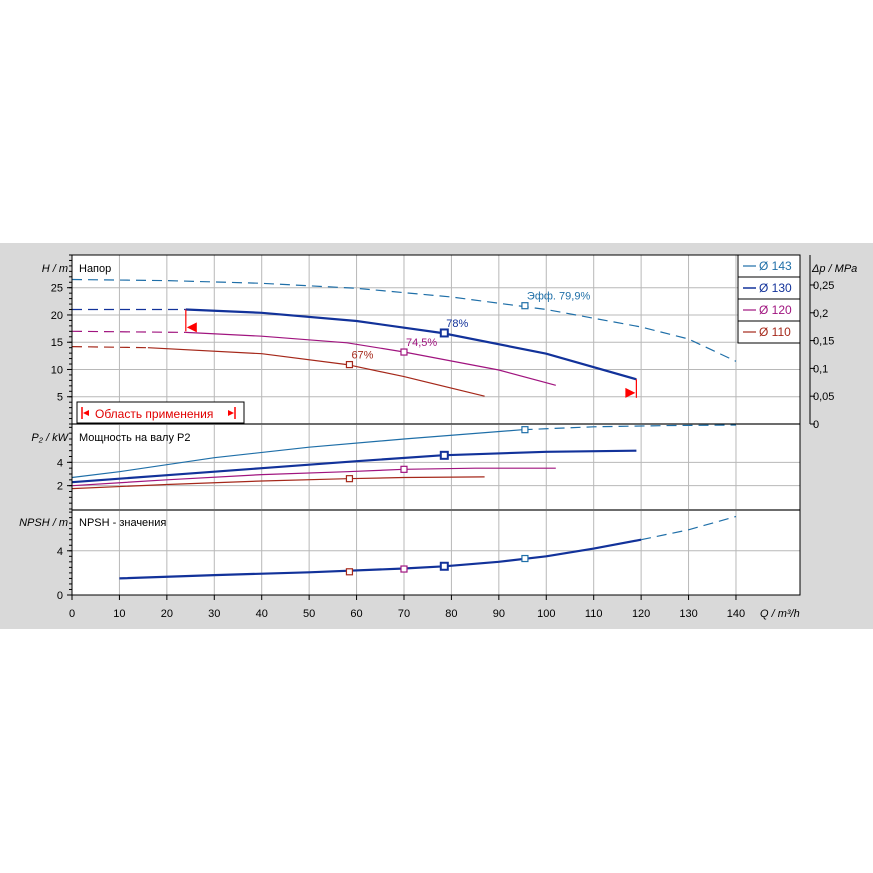 This screenshot has width=873, height=873. Describe the element at coordinates (57, 289) in the screenshot. I see `head-y-tick-label: 25` at that location.